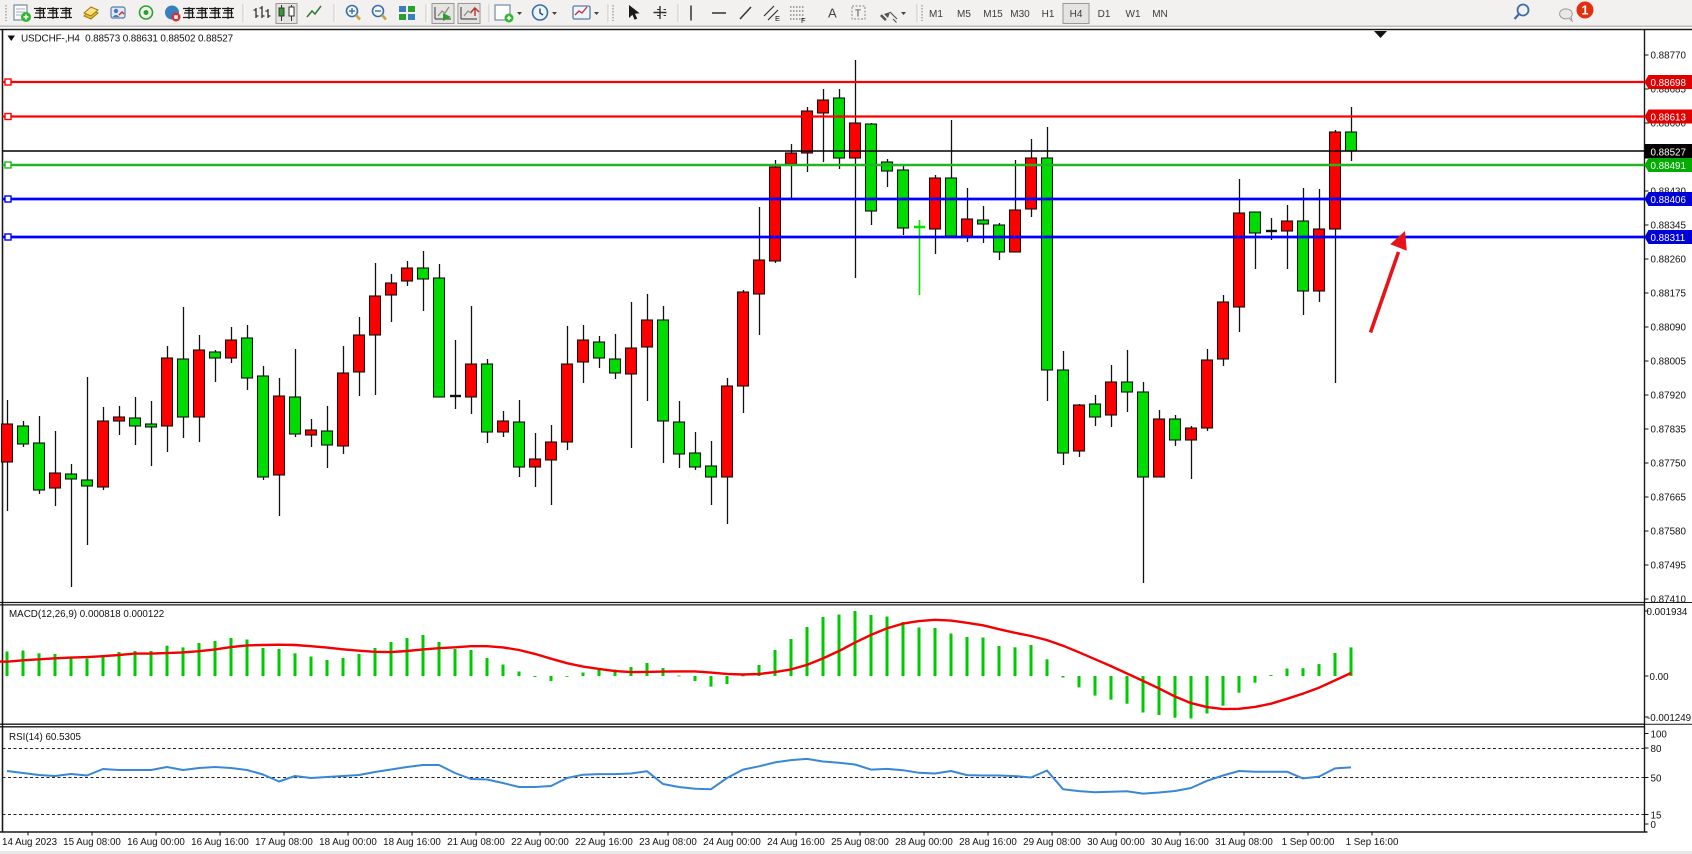 The height and width of the screenshot is (854, 1692). What do you see at coordinates (220, 842) in the screenshot?
I see `svg-text: 16 Aug 16:00` at bounding box center [220, 842].